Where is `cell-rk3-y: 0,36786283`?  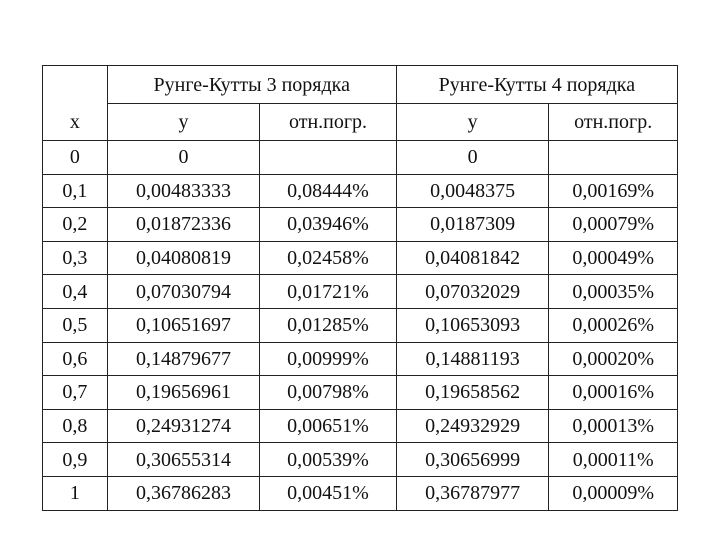 cell-rk3-y: 0,36786283 is located at coordinates (183, 493).